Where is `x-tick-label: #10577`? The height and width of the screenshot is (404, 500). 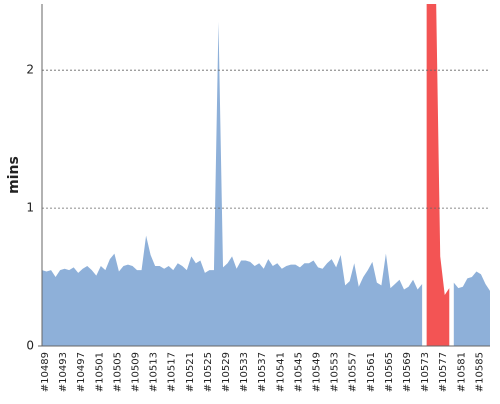 x-tick-label: #10577 is located at coordinates (443, 372).